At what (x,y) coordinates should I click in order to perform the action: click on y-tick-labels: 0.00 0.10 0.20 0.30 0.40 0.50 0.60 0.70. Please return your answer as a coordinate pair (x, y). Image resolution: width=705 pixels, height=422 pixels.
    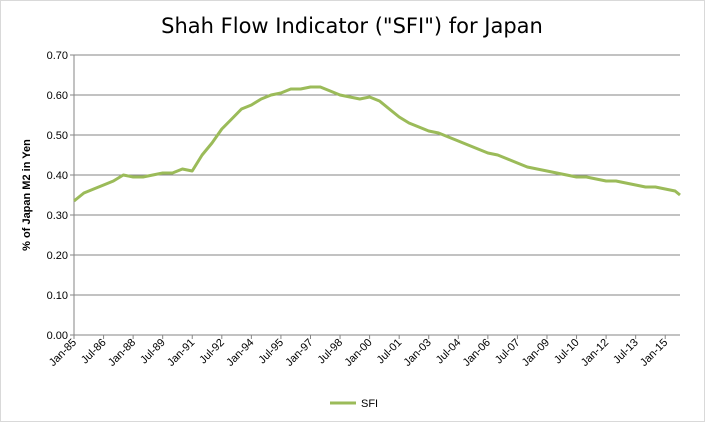
    Looking at the image, I should click on (57, 196).